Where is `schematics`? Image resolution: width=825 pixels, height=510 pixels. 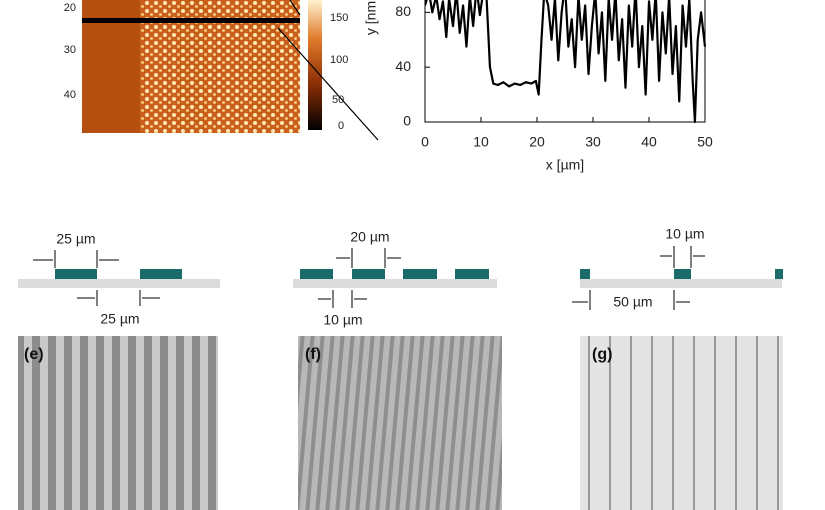 schematics is located at coordinates (400, 278).